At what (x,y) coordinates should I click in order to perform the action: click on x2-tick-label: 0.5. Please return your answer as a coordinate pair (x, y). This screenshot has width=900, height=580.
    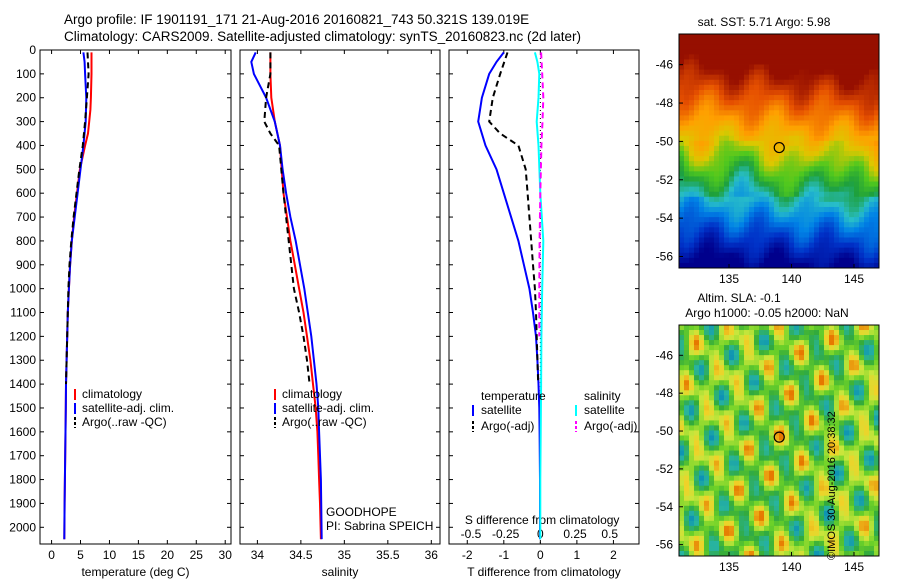
    Looking at the image, I should click on (609, 534).